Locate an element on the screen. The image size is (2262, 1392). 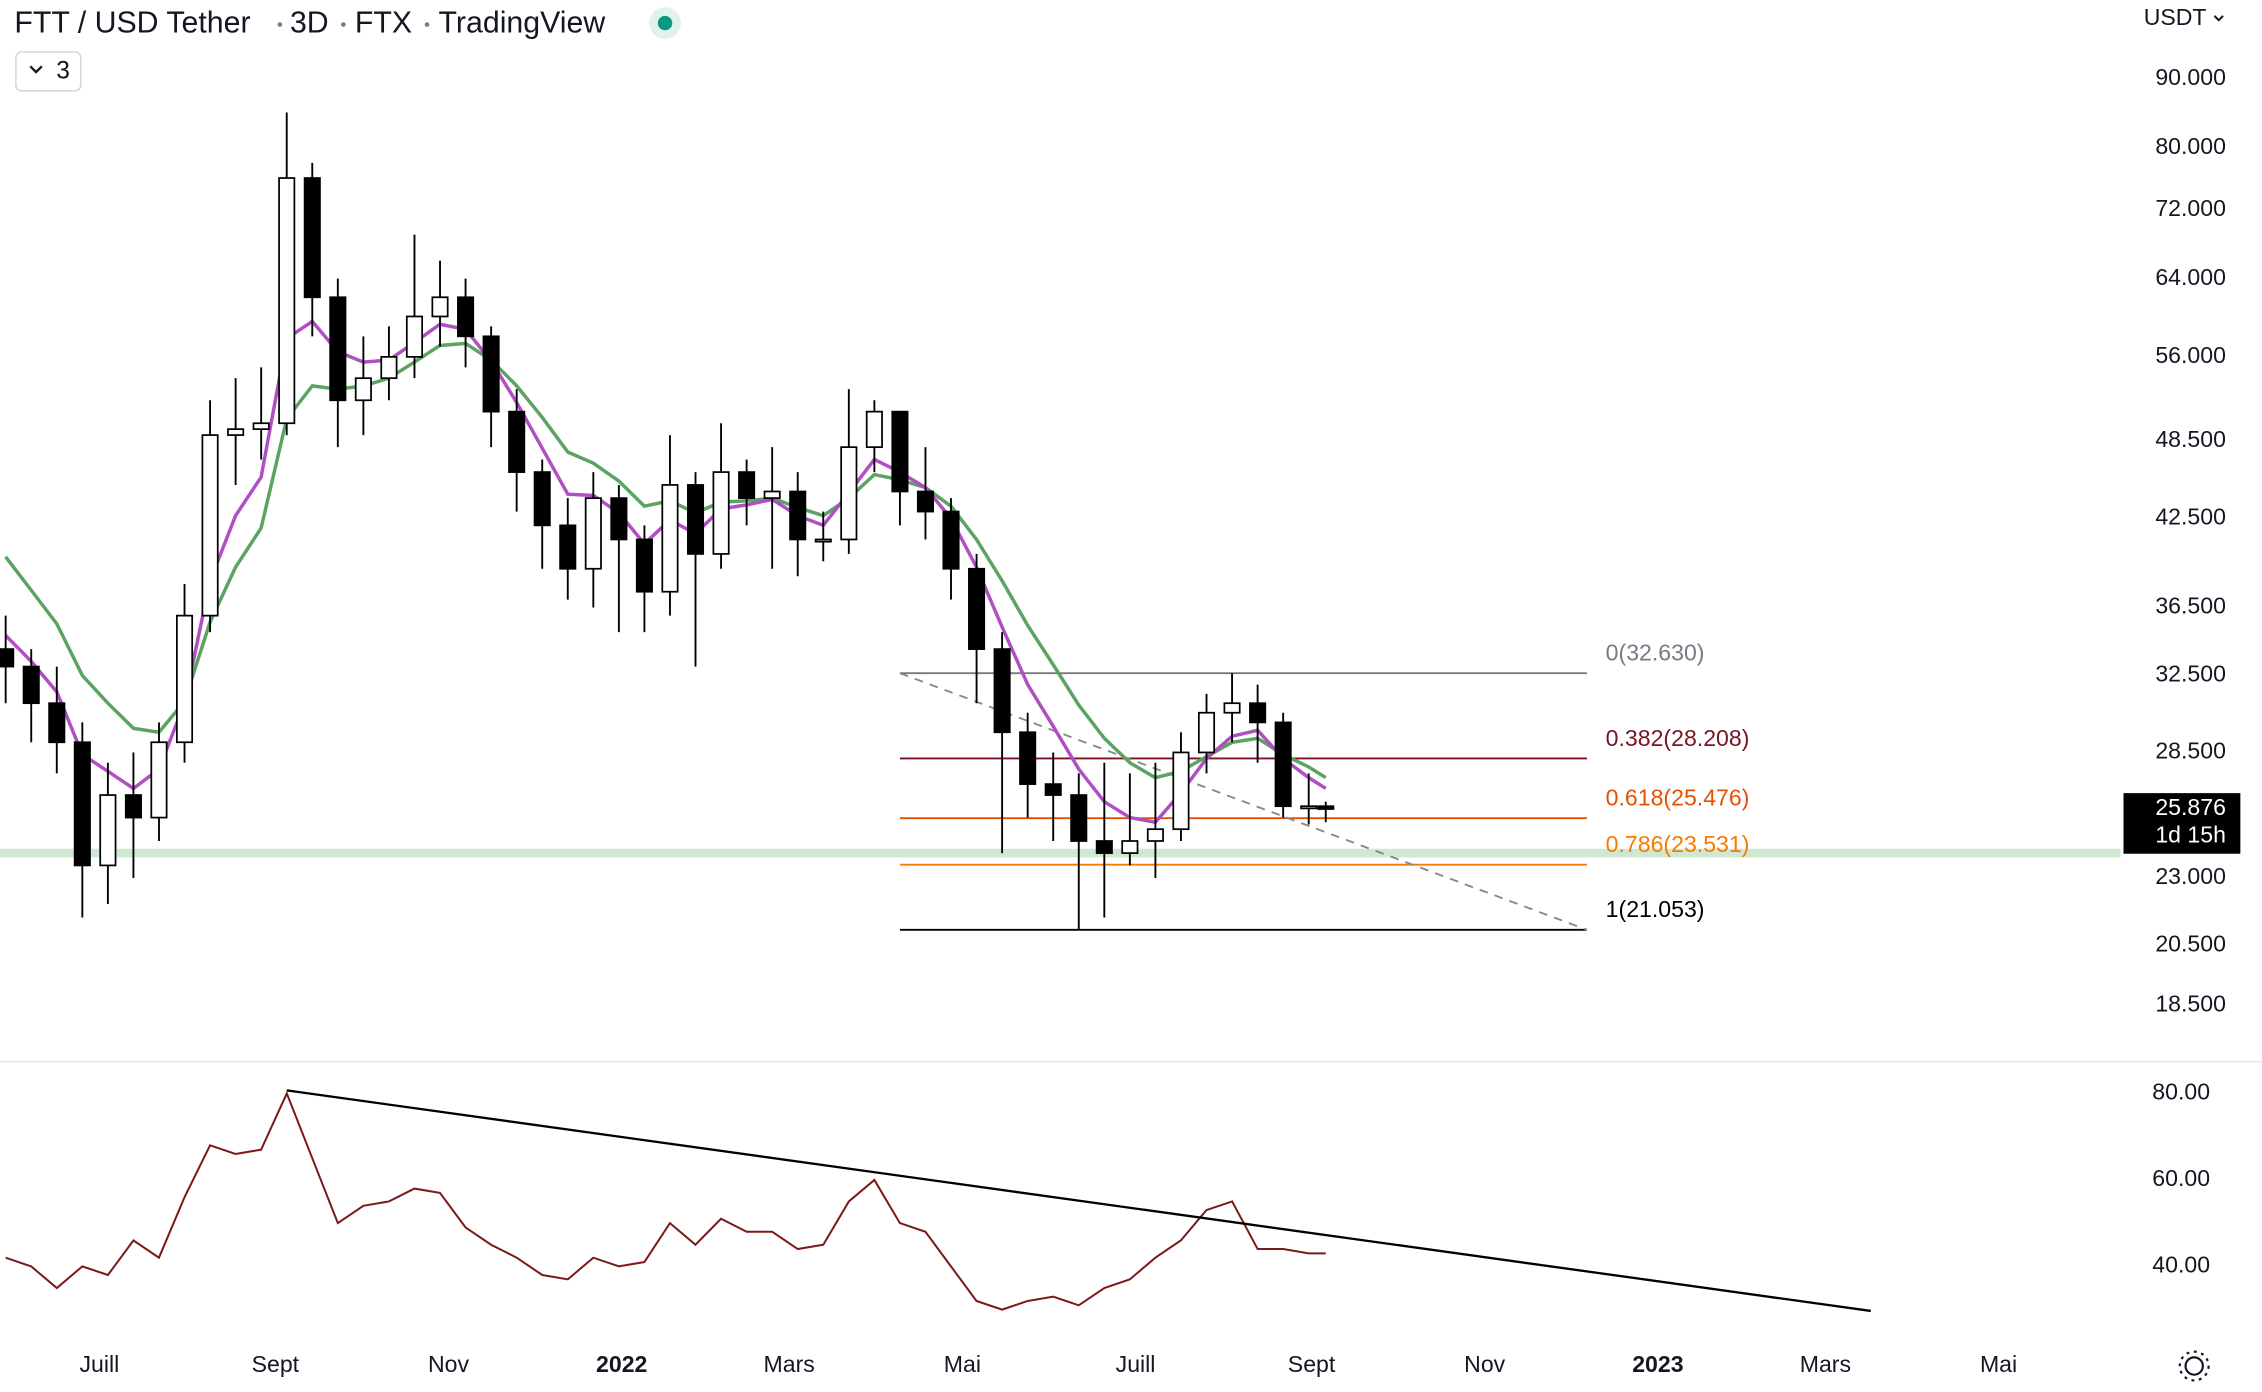
y-tick-label: 20.500 is located at coordinates (2190, 943).